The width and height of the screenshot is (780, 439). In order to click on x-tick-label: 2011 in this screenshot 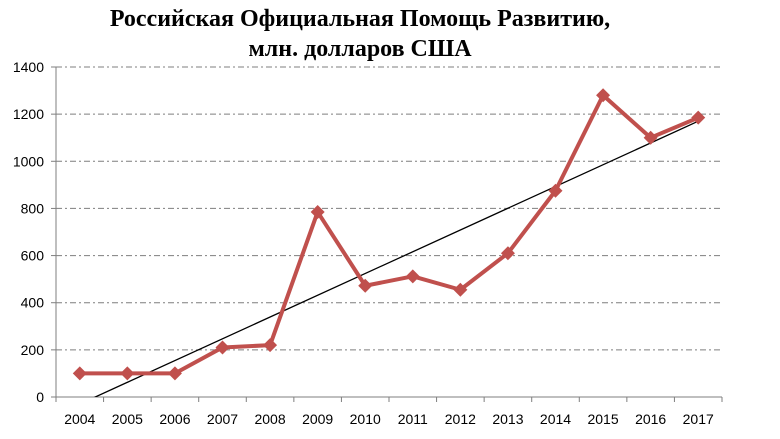, I will do `click(413, 419)`.